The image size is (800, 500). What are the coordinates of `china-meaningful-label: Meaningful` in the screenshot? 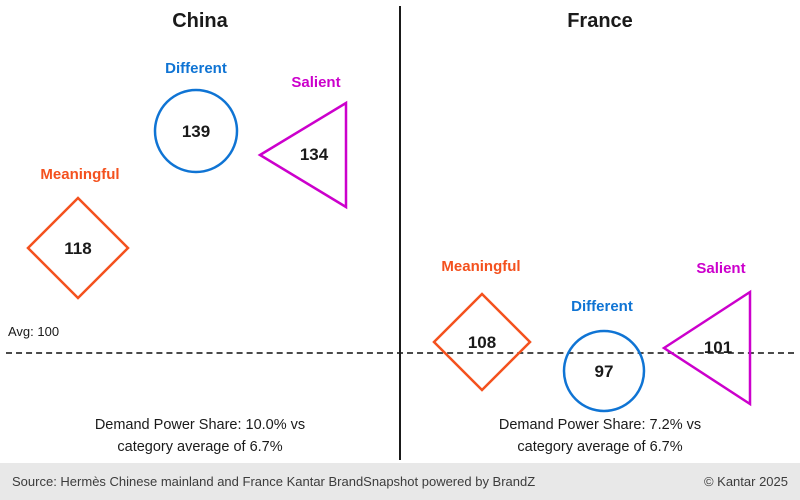 It's located at (80, 174).